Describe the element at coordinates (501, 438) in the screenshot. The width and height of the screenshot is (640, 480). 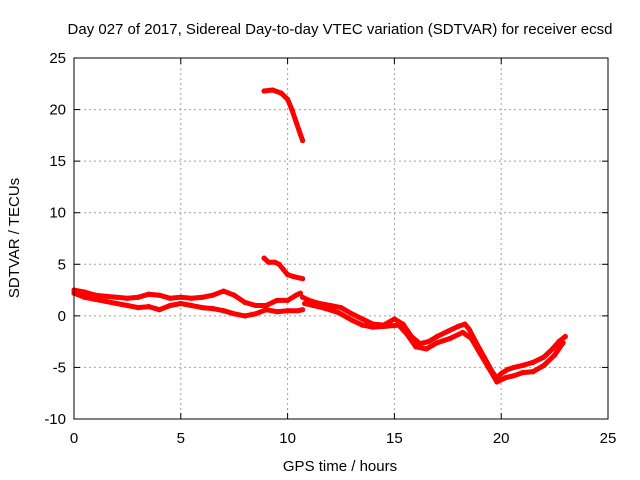
I see `x-tick-label: 20` at that location.